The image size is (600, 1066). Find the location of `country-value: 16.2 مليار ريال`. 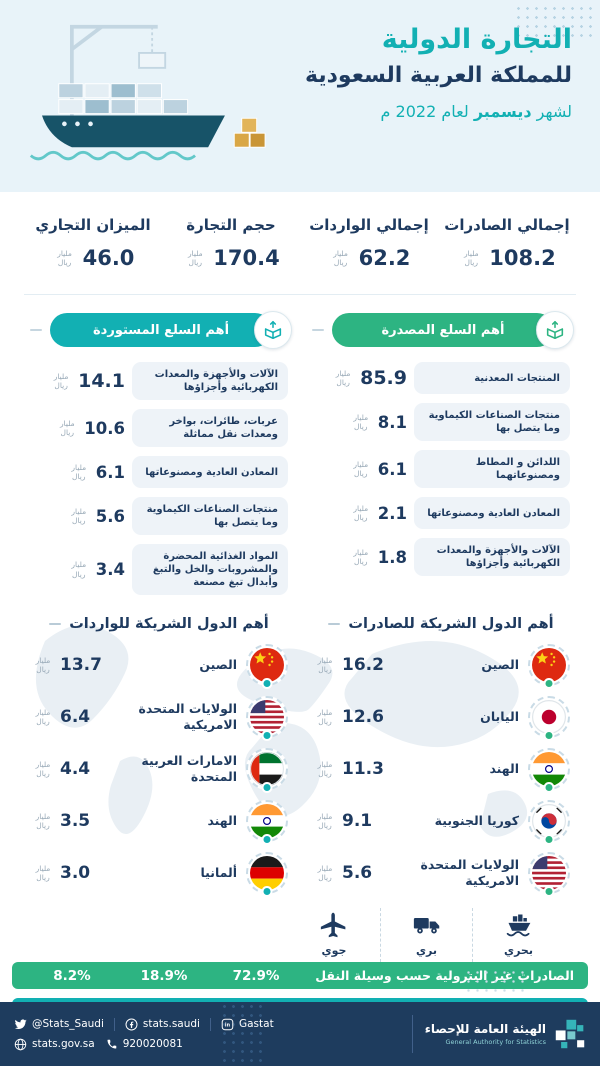

country-value: 16.2 مليار ريال is located at coordinates (348, 665).